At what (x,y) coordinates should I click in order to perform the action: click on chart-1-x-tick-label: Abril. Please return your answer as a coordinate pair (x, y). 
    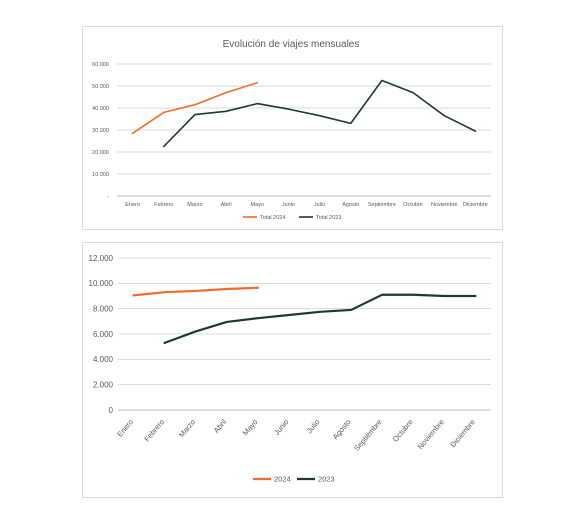
    Looking at the image, I should click on (226, 205).